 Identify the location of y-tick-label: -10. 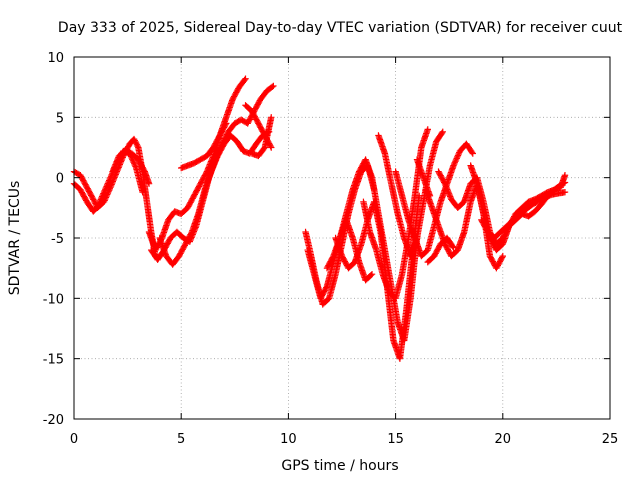
(53, 299).